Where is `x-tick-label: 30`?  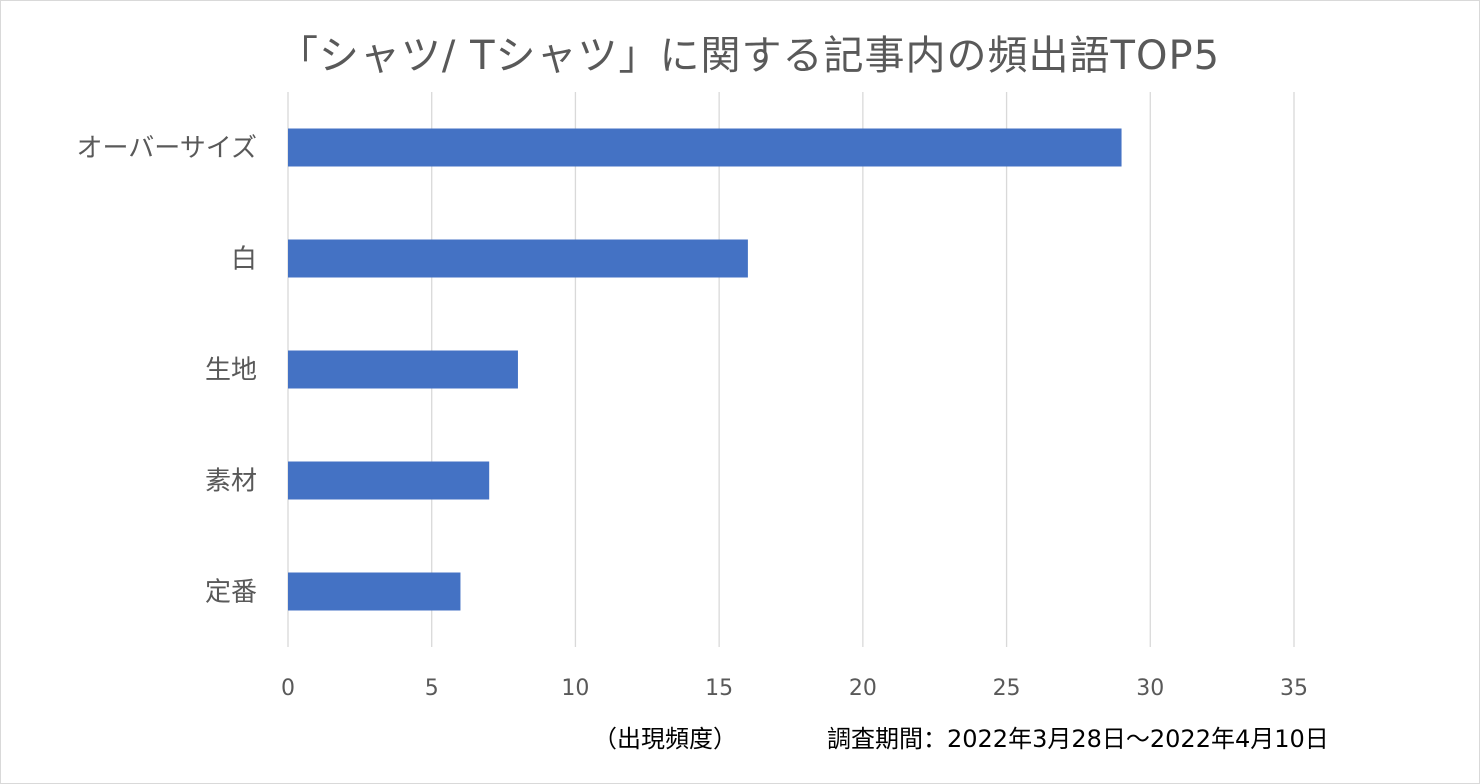
x-tick-label: 30 is located at coordinates (1150, 688).